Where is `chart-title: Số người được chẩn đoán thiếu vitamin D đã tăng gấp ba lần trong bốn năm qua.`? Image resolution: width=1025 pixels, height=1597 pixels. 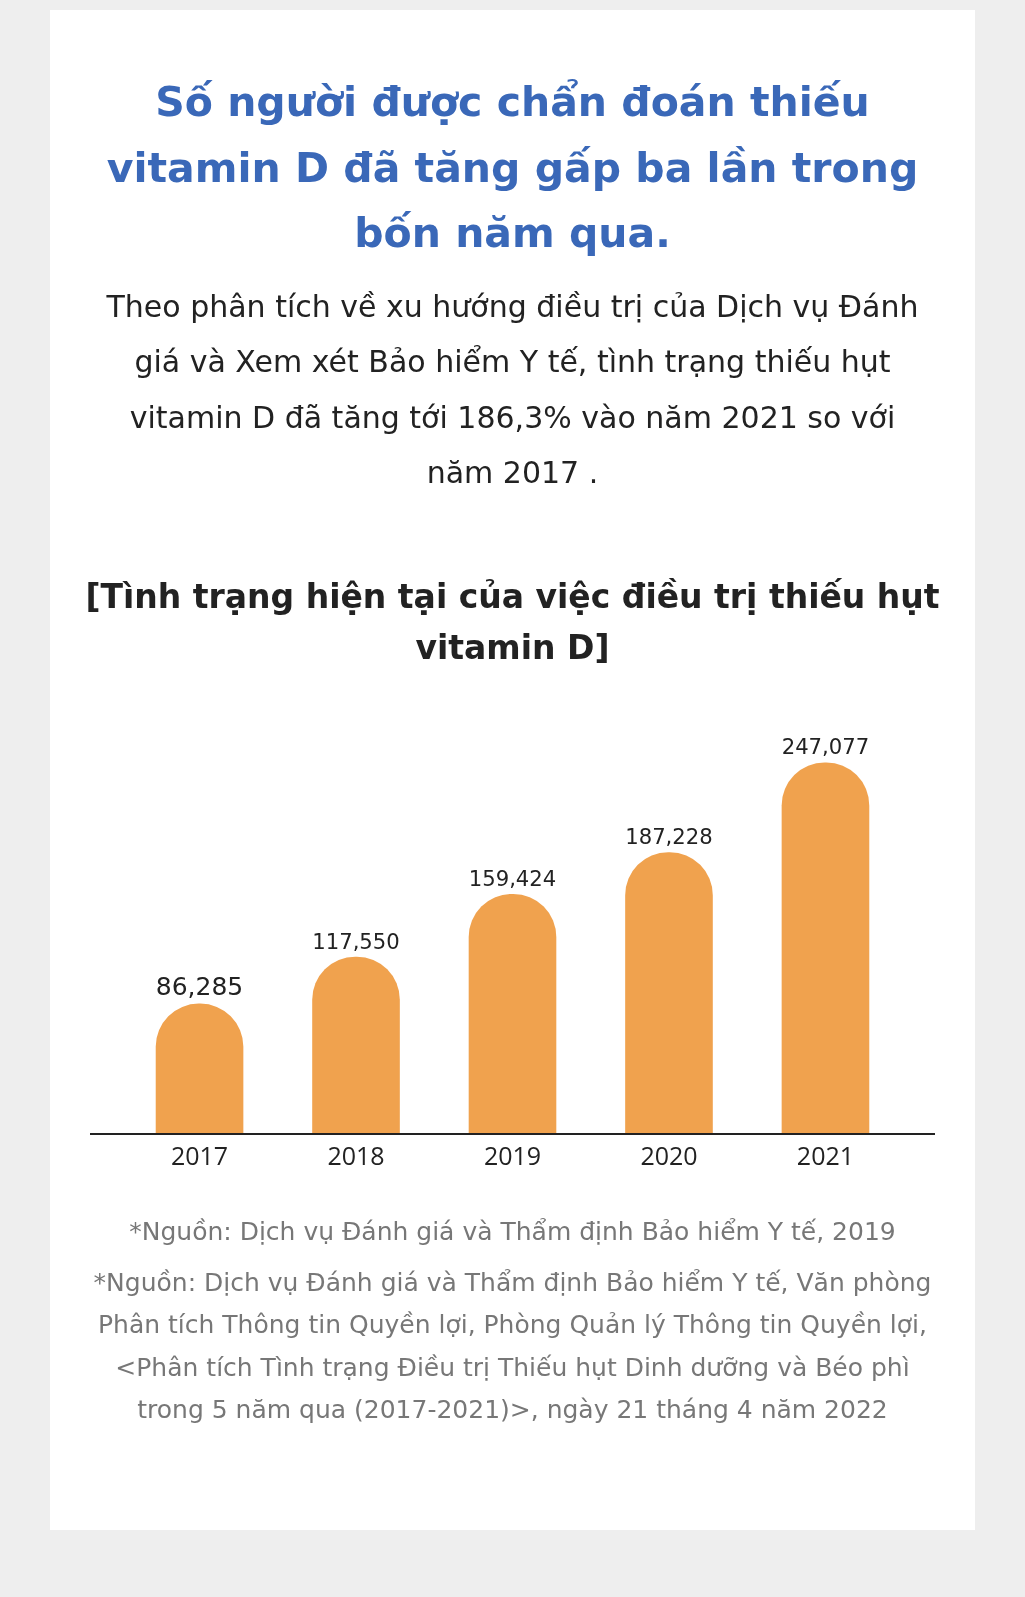
chart-title: Số người được chẩn đoán thiếu vitamin D đã tăng gấp ba lần trong bốn năm qua. is located at coordinates (512, 168).